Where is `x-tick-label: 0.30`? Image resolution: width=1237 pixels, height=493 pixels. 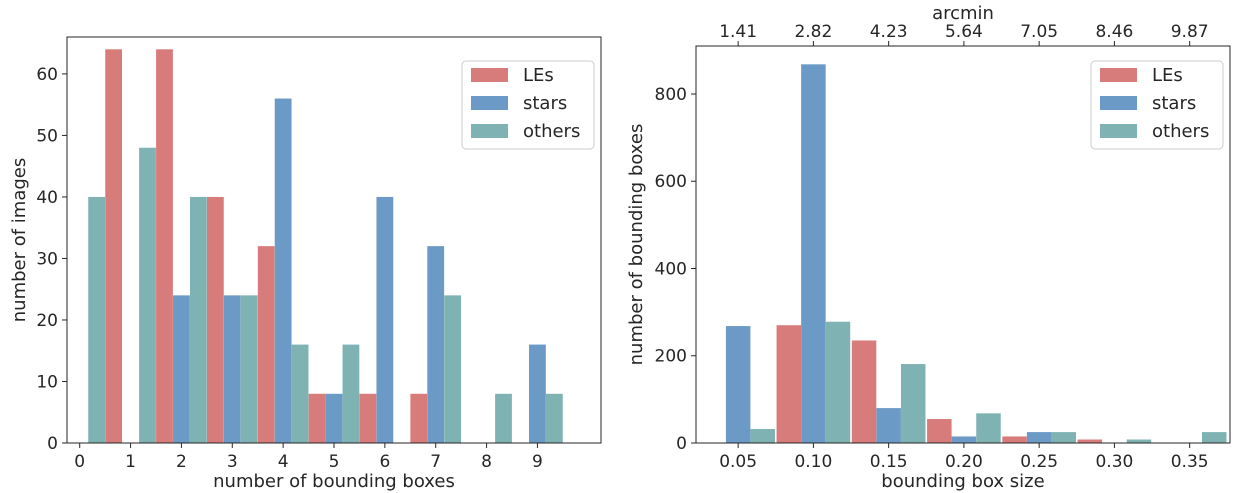 x-tick-label: 0.30 is located at coordinates (1114, 462).